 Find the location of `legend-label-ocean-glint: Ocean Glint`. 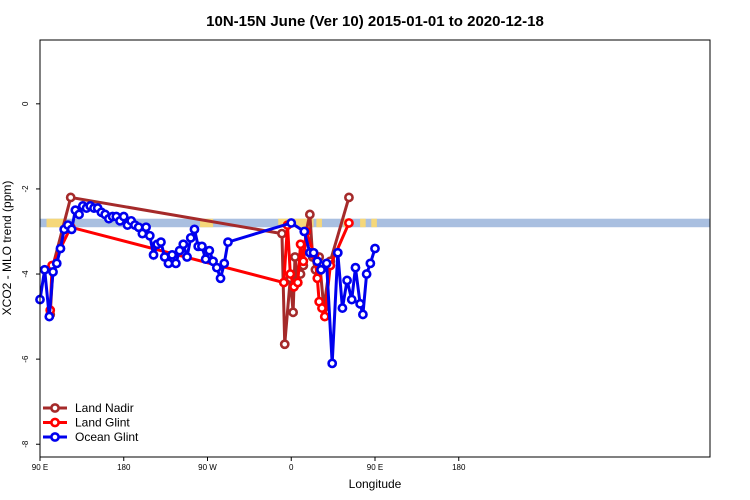

legend-label-ocean-glint: Ocean Glint is located at coordinates (107, 437).